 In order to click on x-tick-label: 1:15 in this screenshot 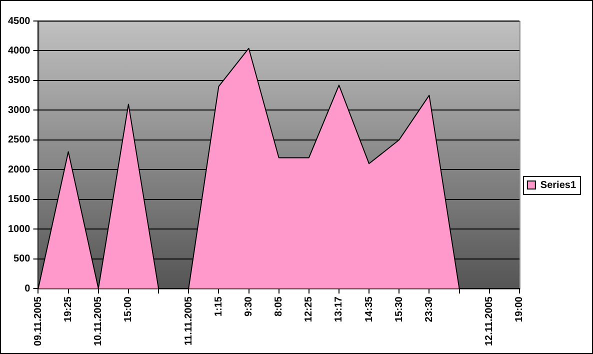, I will do `click(218, 306)`.